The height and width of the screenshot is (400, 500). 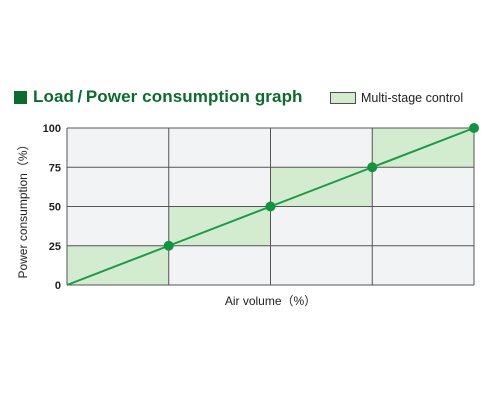 I want to click on title-square-icon, so click(x=20, y=97).